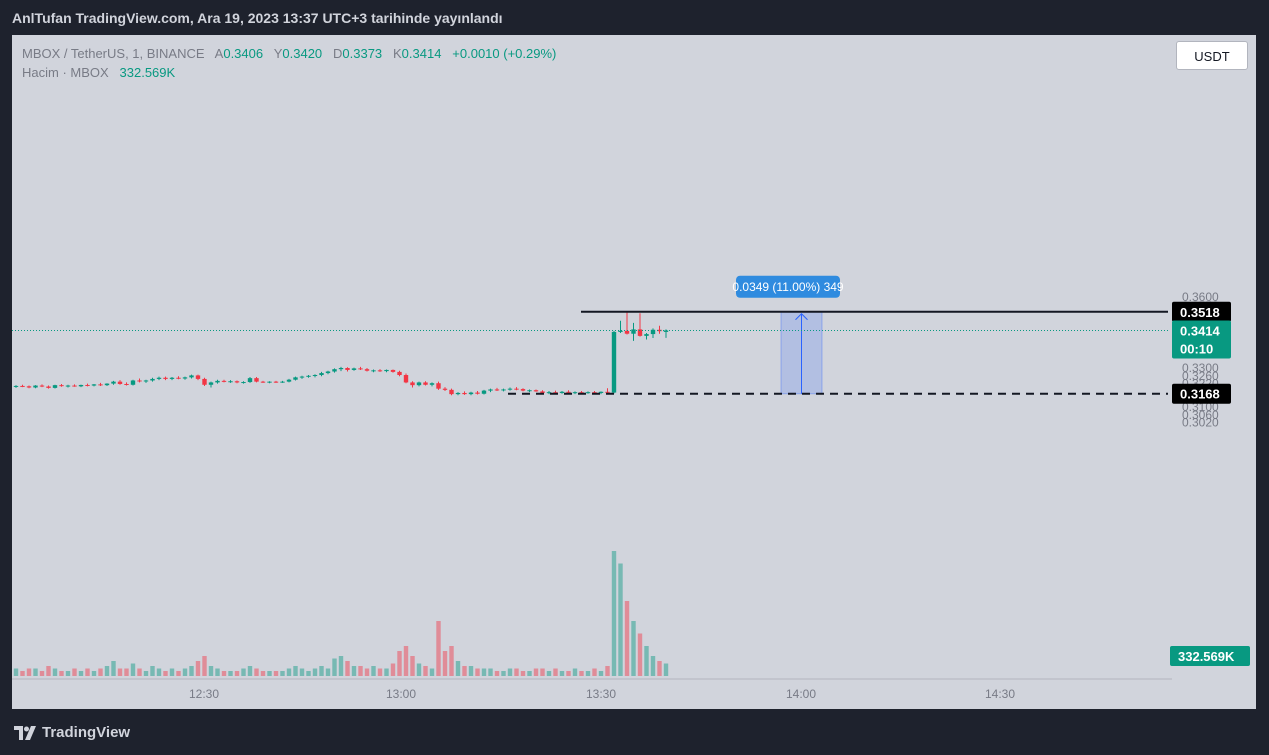 This screenshot has height=755, width=1269. What do you see at coordinates (1206, 656) in the screenshot?
I see `volume-badge-text: 332.569K` at bounding box center [1206, 656].